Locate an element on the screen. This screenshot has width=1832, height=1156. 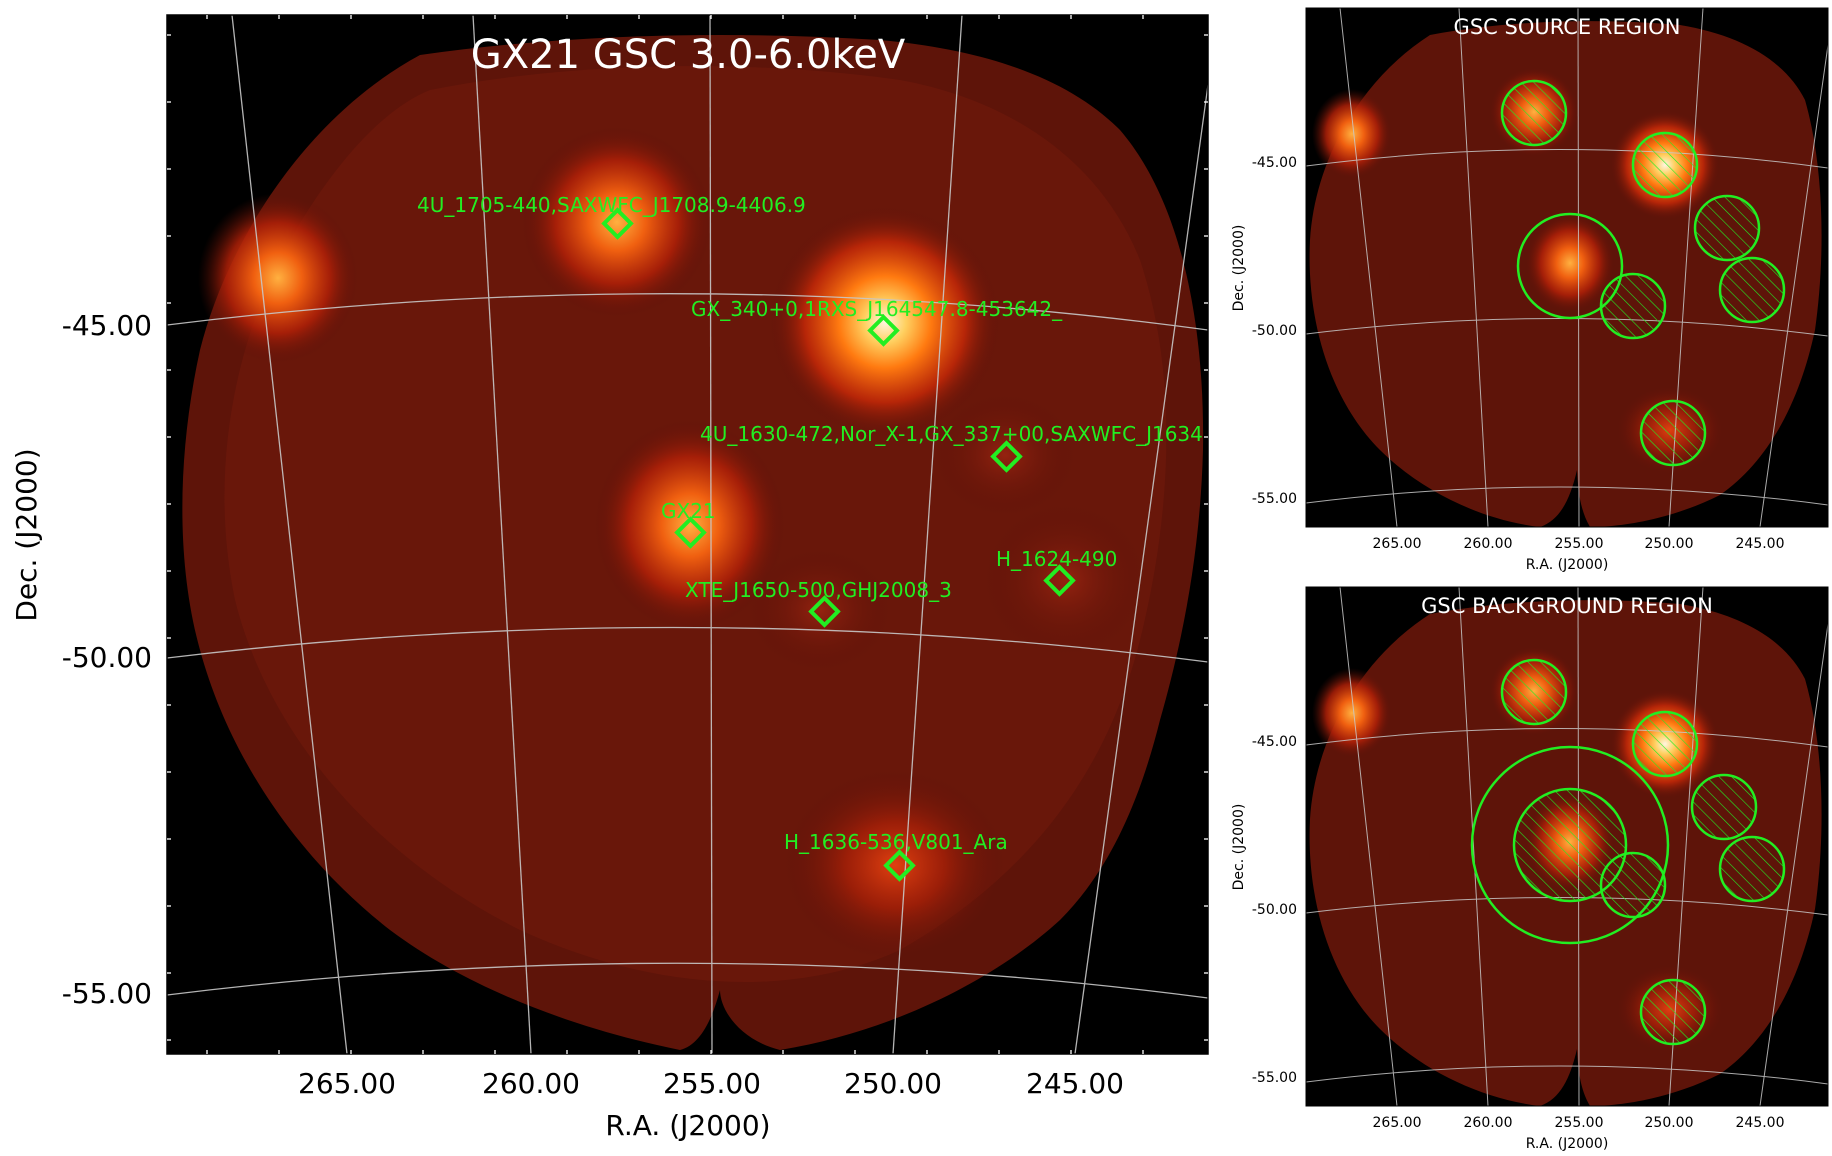
source-ra-tick-labels: 265.00 260.00 255.00 250.00 245.00 is located at coordinates (1579, 544).